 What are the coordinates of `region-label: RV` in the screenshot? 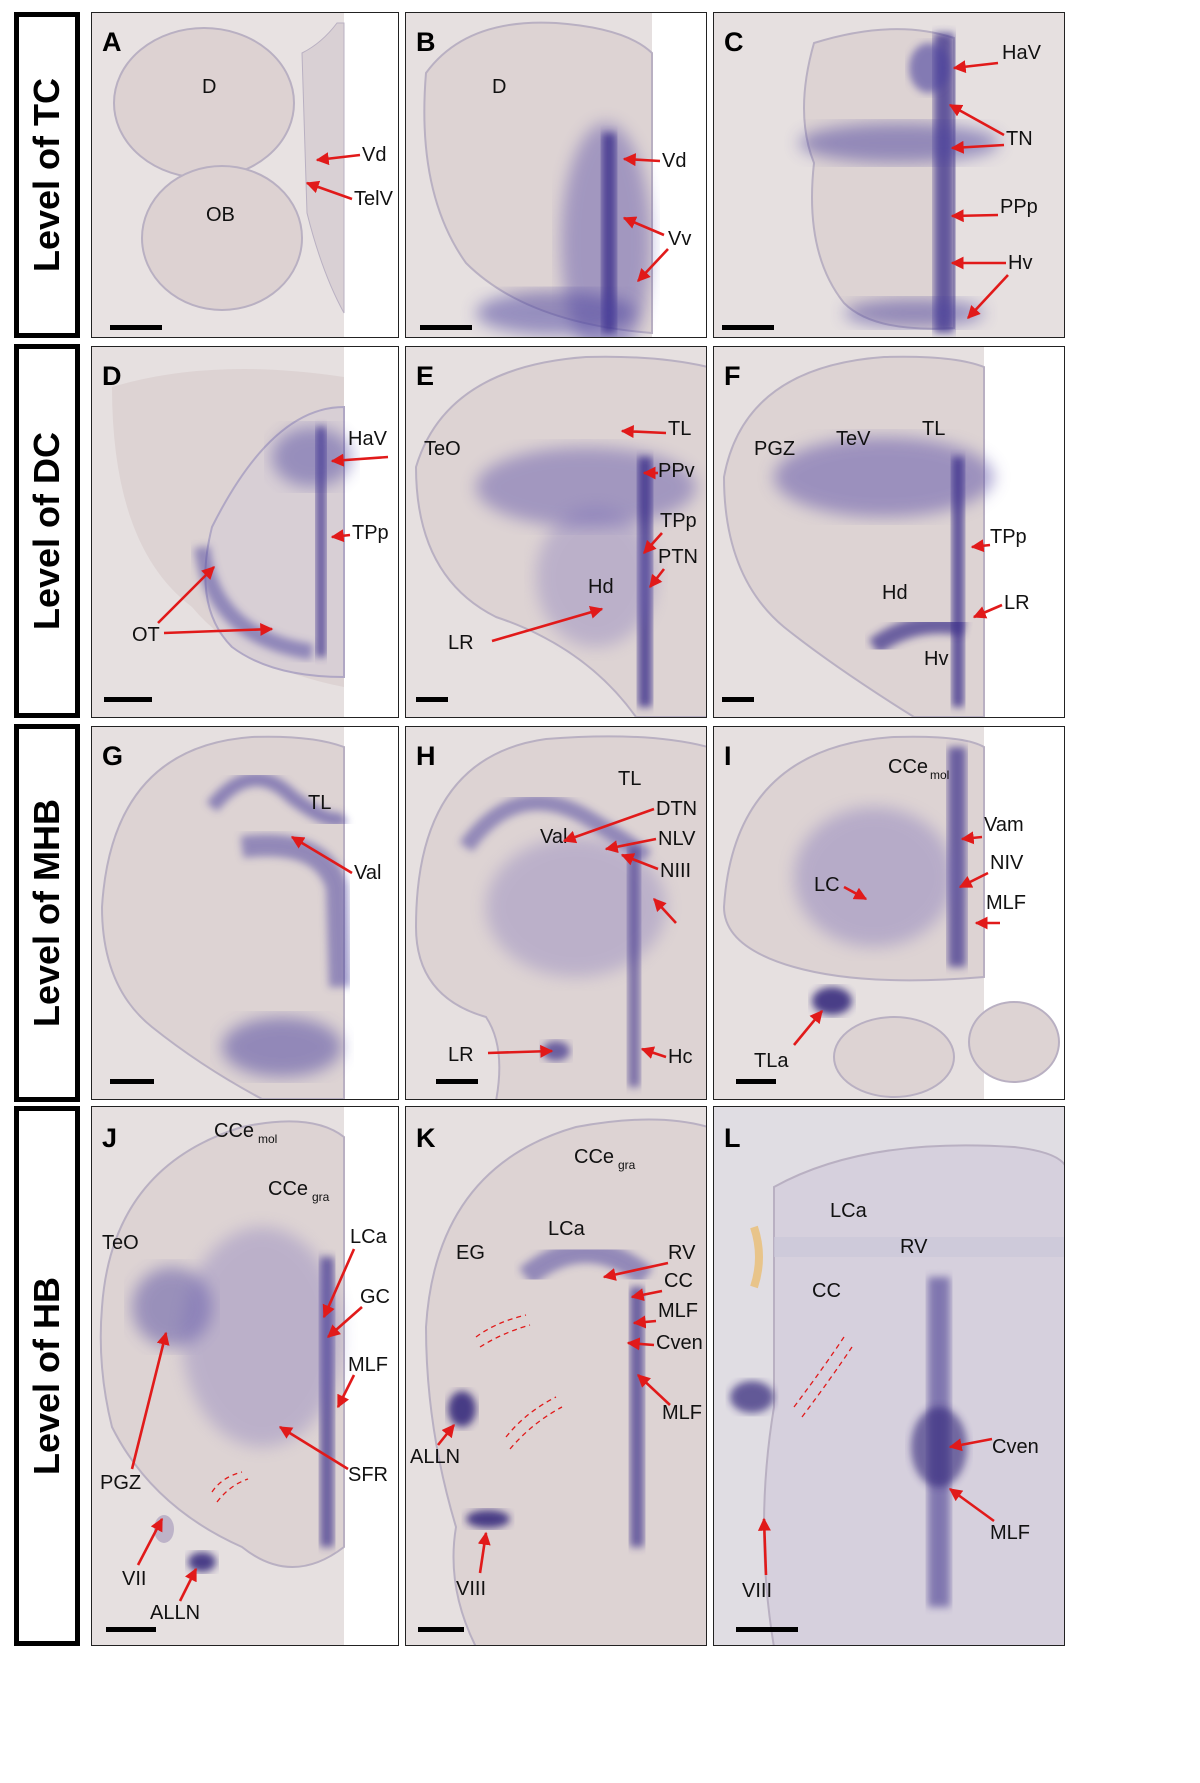 It's located at (682, 1253).